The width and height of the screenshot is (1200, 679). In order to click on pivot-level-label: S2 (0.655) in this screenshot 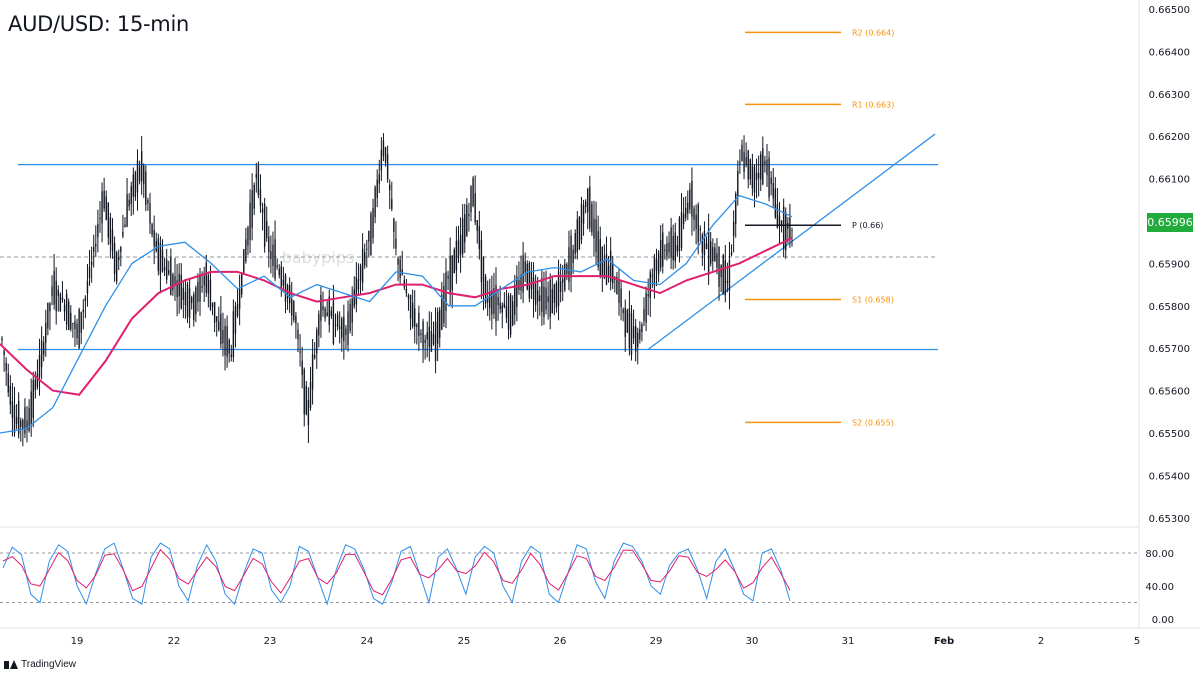, I will do `click(873, 422)`.